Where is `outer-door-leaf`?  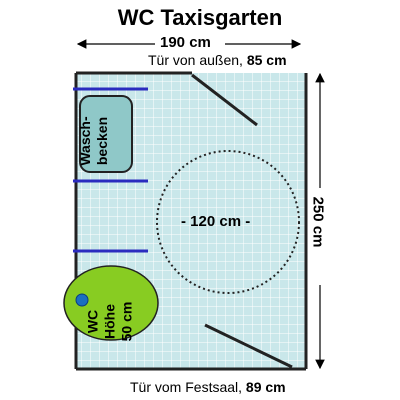 outer-door-leaf is located at coordinates (224, 100).